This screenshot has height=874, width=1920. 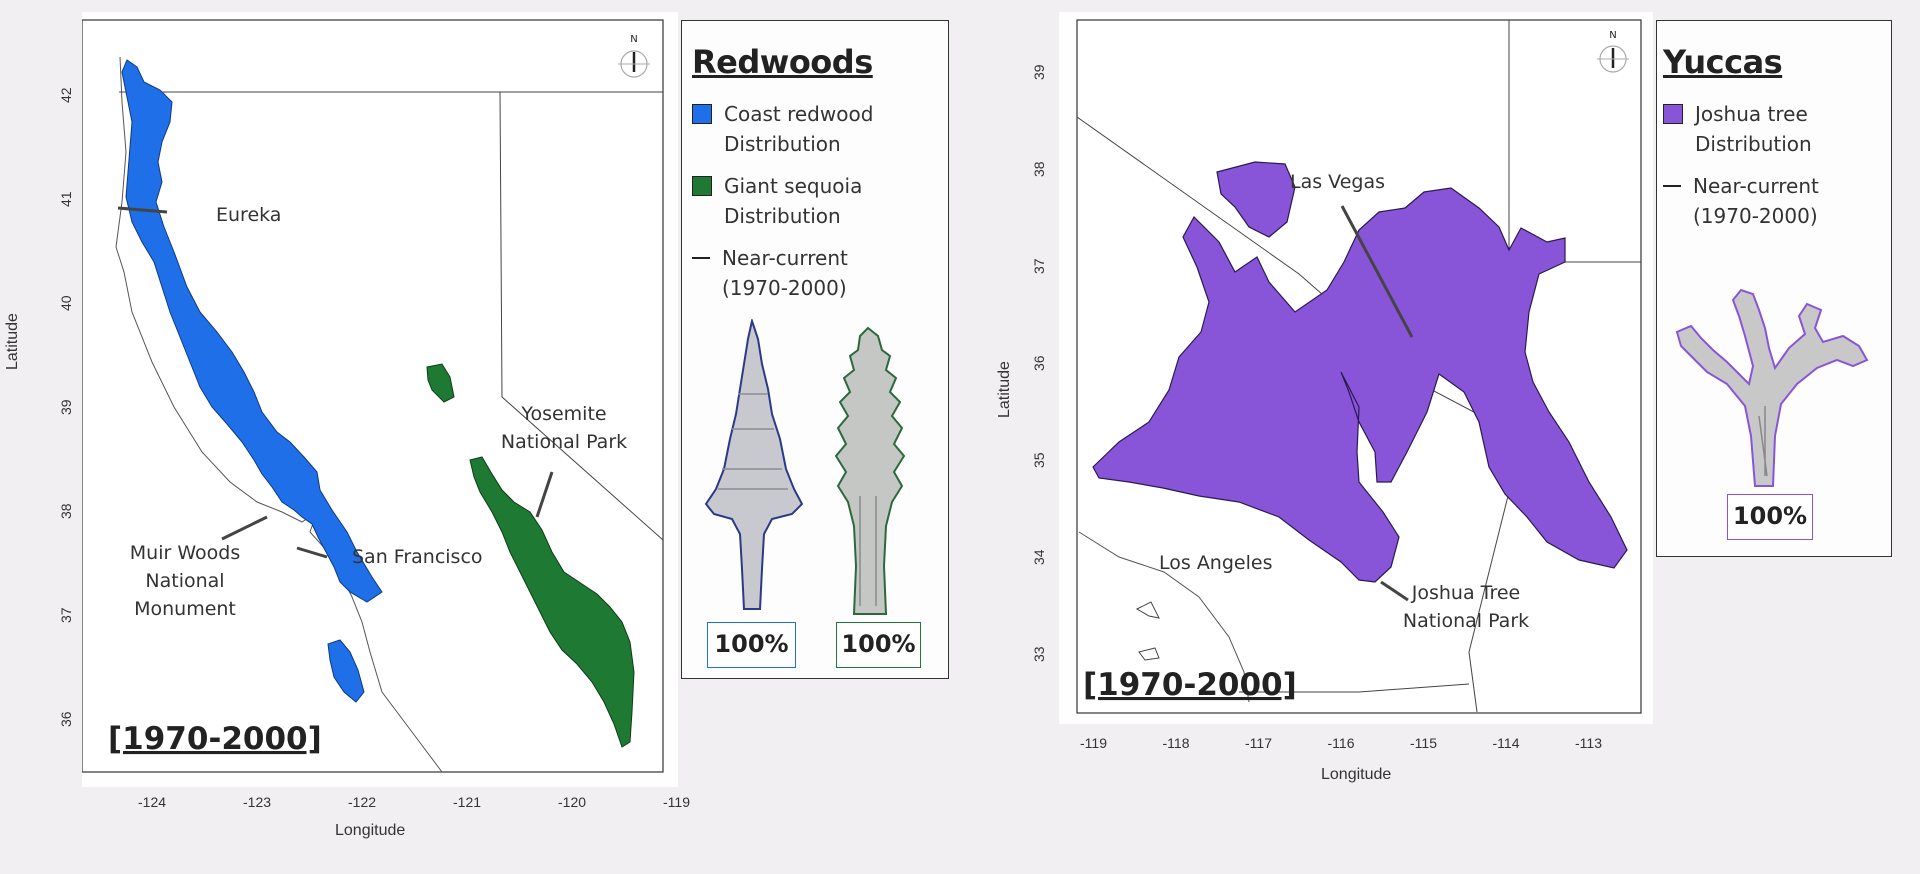 What do you see at coordinates (1770, 517) in the screenshot?
I see `joshua-percent-badge: 100%` at bounding box center [1770, 517].